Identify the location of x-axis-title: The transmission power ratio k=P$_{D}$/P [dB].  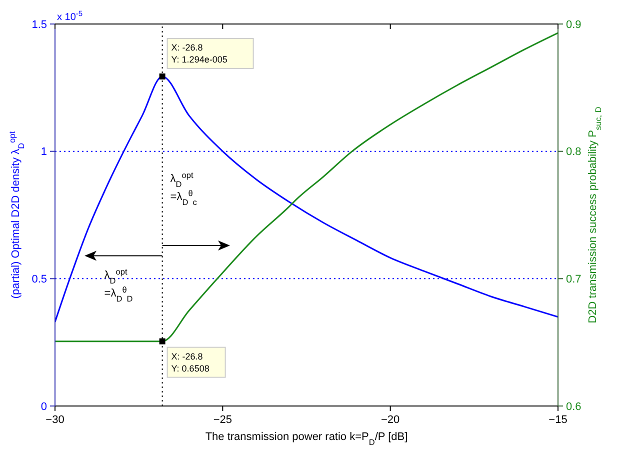
(306, 438).